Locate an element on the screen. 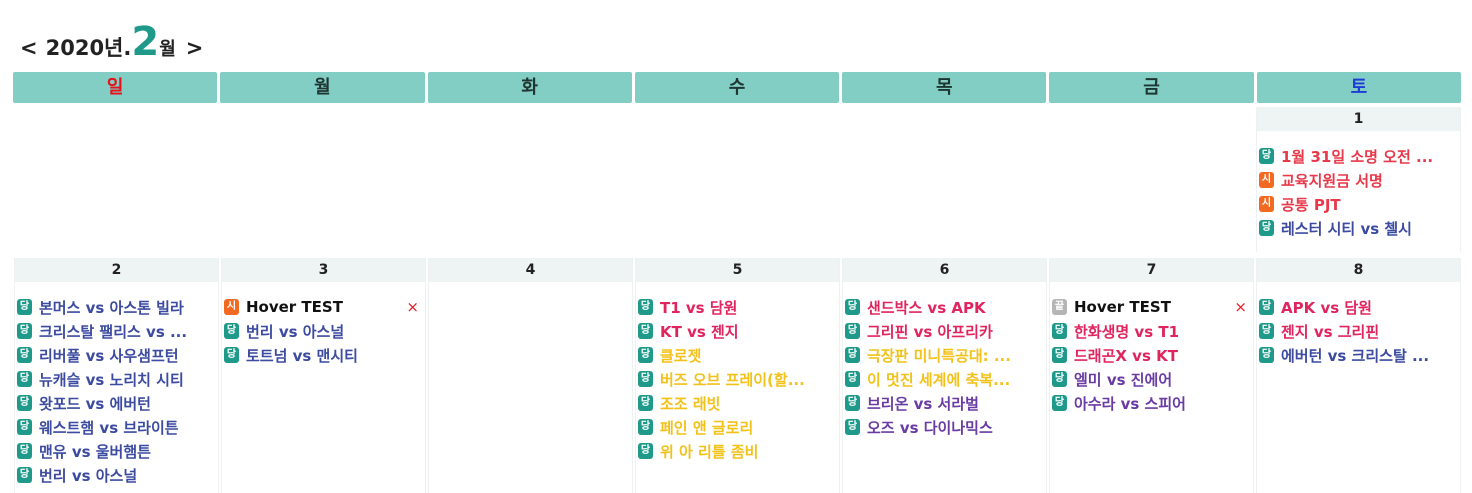 This screenshot has height=493, width=1472. event-title: 맨유 vs 울버햄튼 is located at coordinates (95, 451).